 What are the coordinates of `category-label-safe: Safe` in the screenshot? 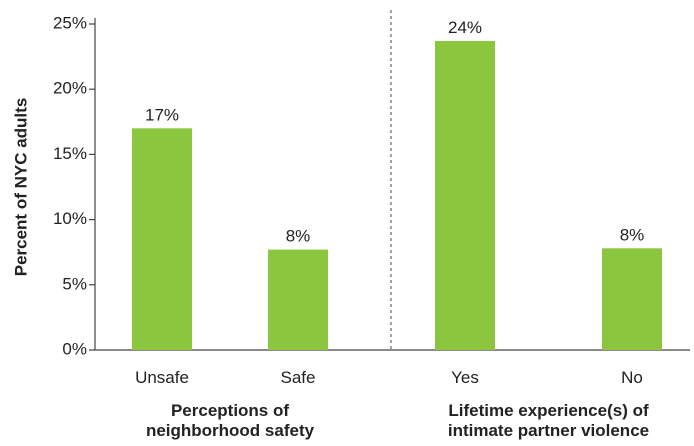 It's located at (298, 377).